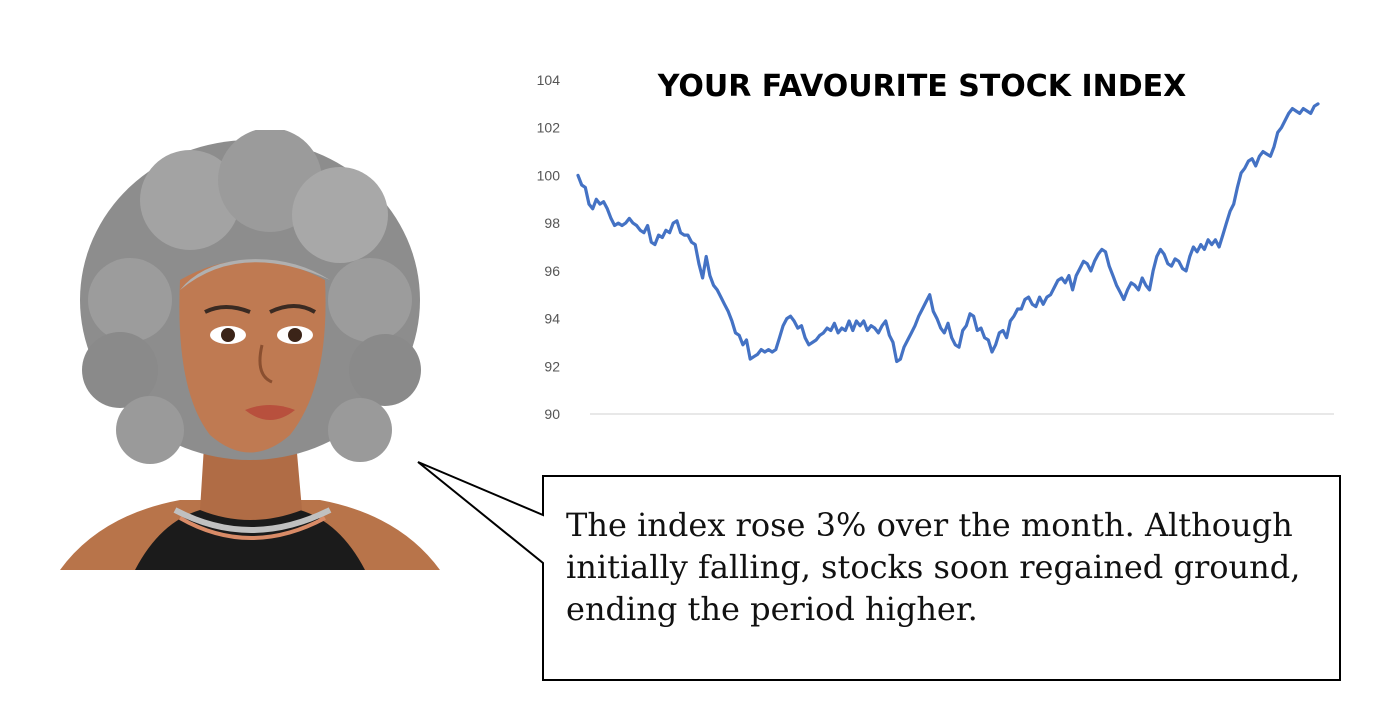 The image size is (1400, 722). I want to click on y-tick-label: 98, so click(552, 223).